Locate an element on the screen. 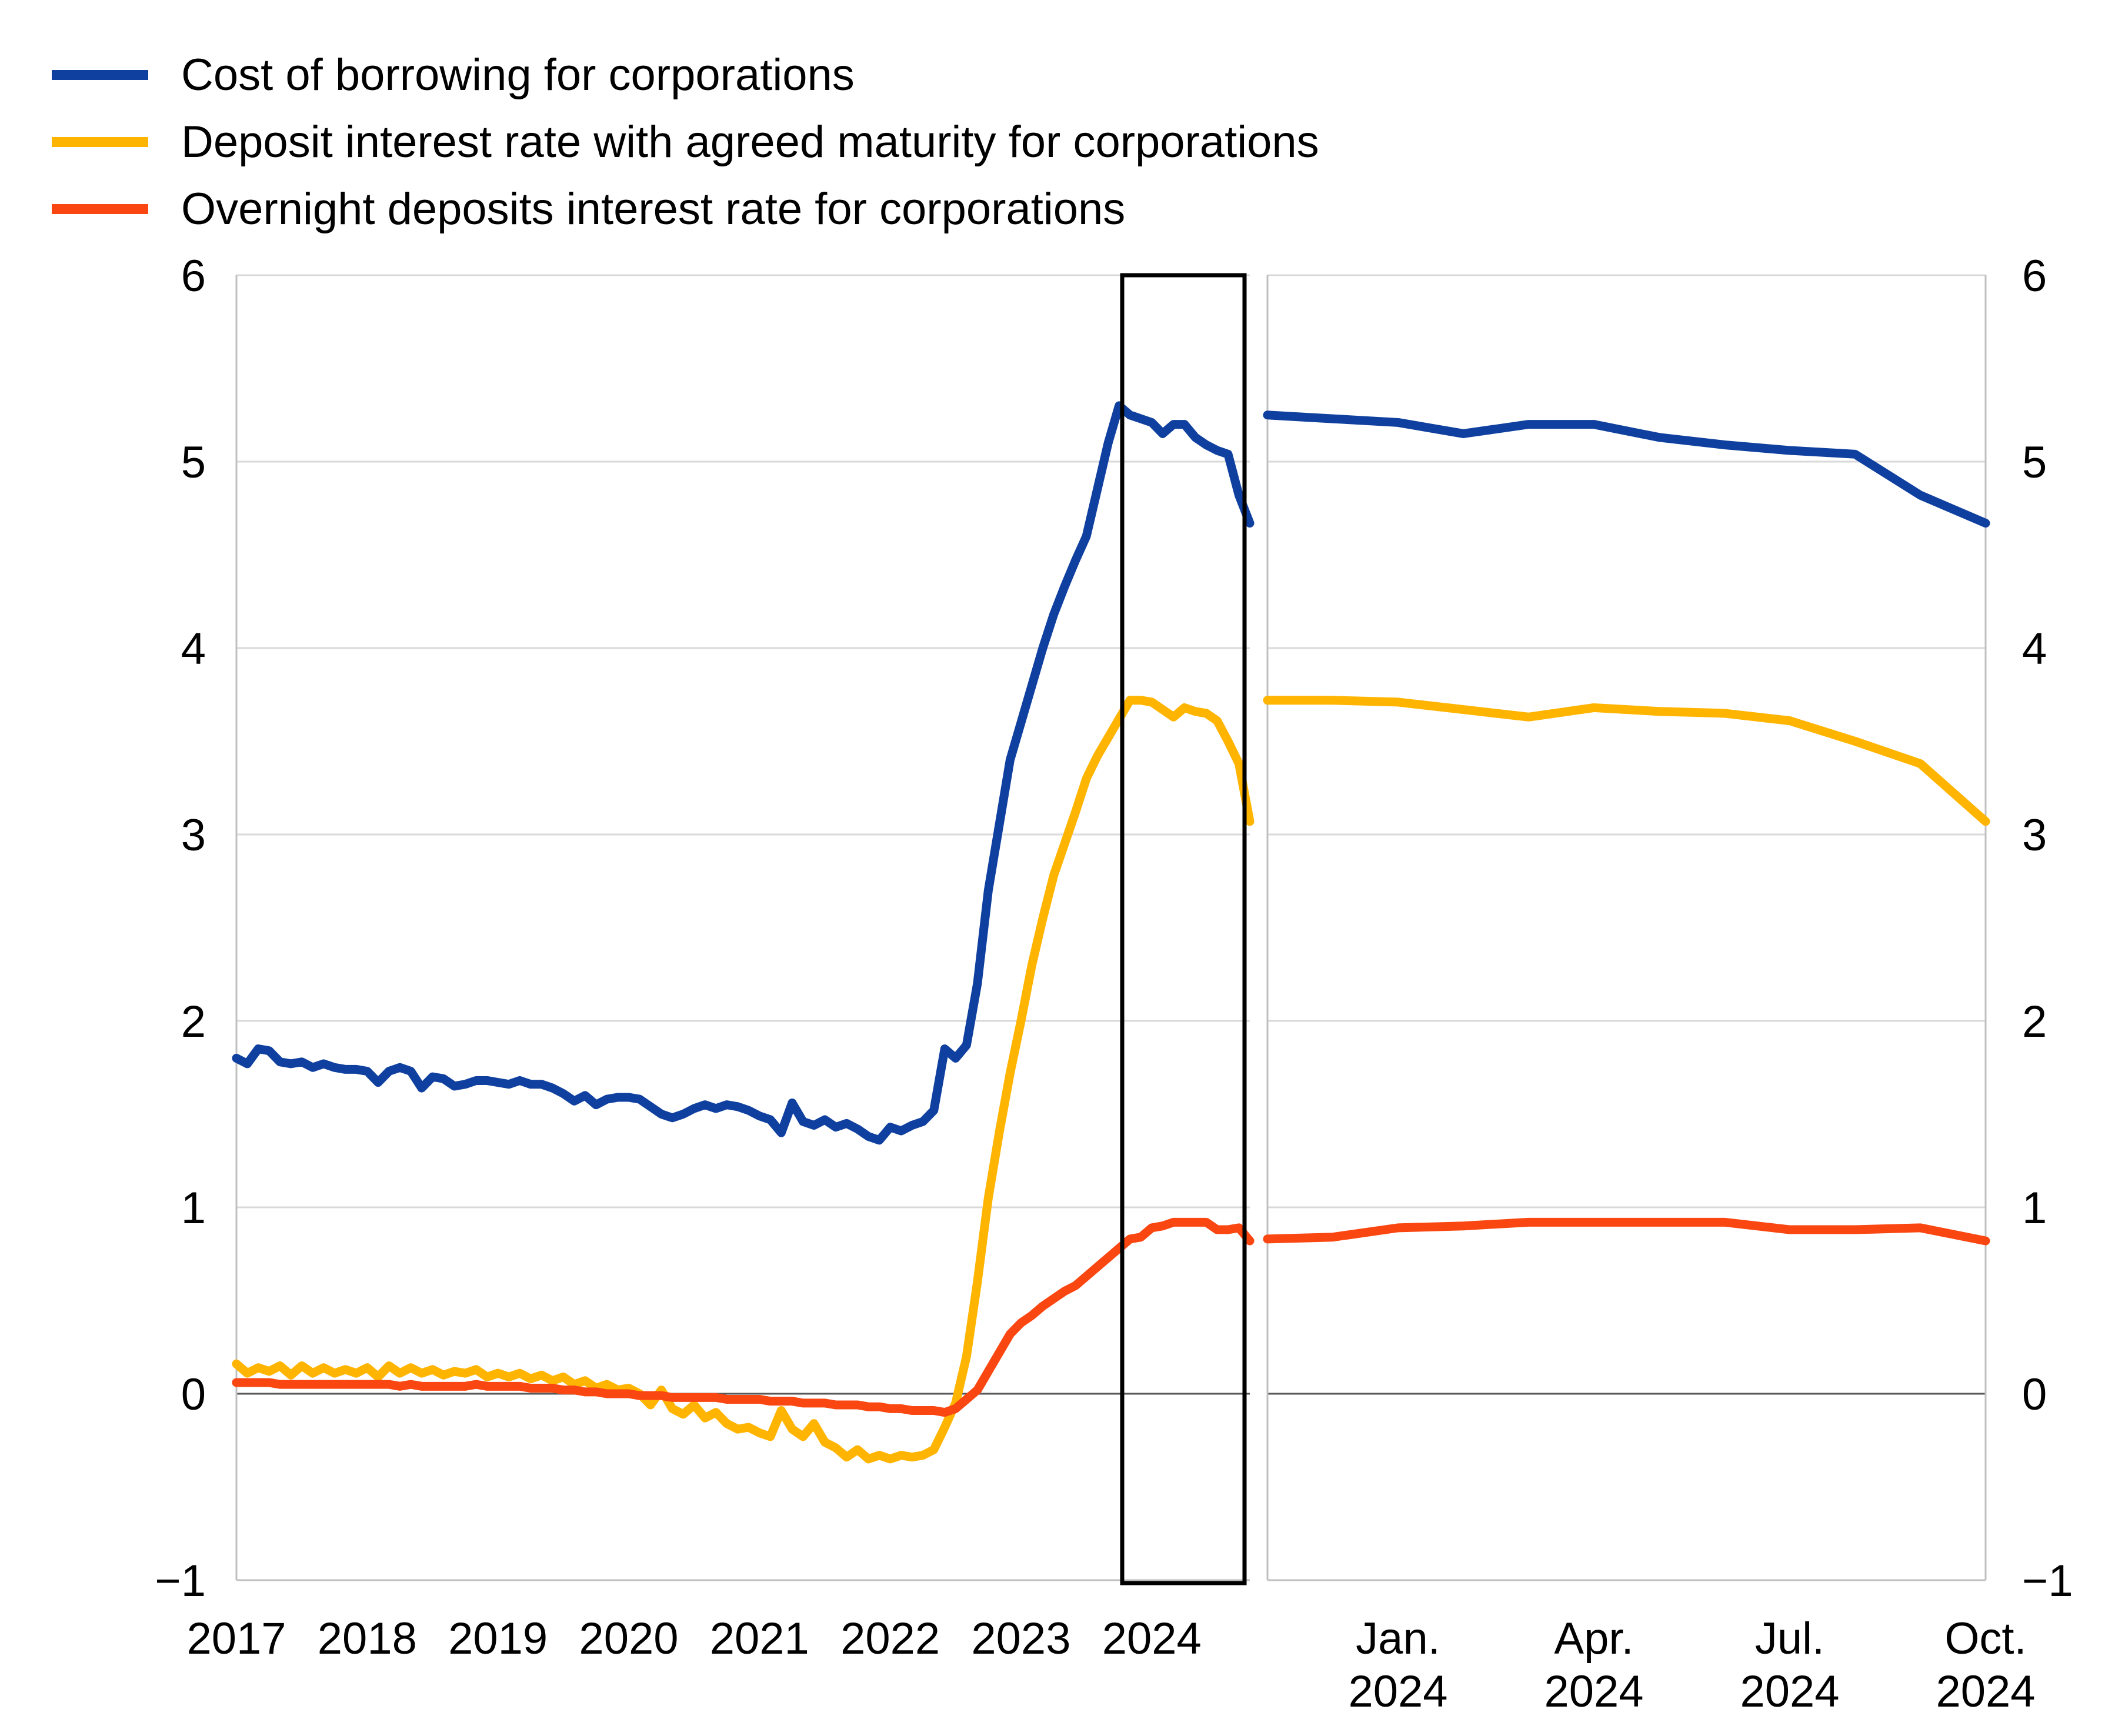 Image resolution: width=2105 pixels, height=1736 pixels. y-axis-tick-label-right: 3 is located at coordinates (2034, 835).